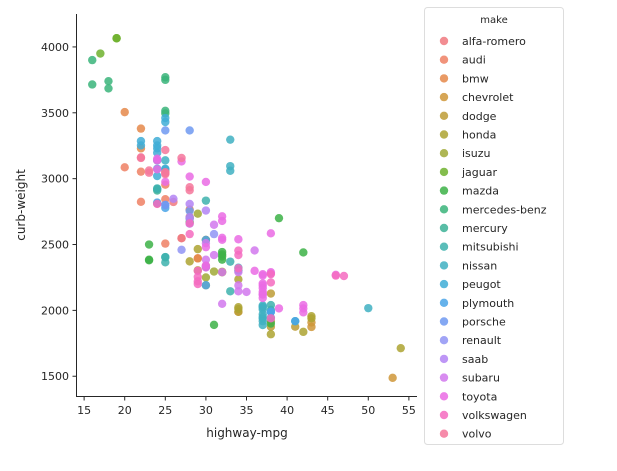 The height and width of the screenshot is (471, 617). I want to click on legend-label: toyota, so click(479, 396).